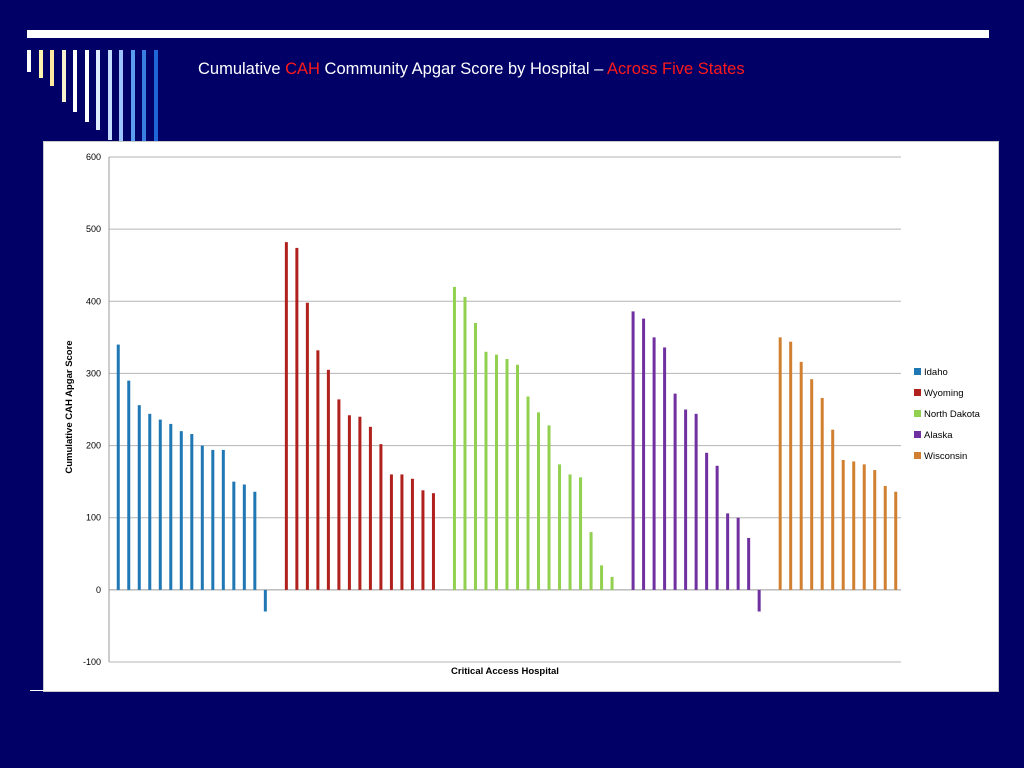 Image resolution: width=1024 pixels, height=768 pixels. What do you see at coordinates (302, 69) in the screenshot?
I see `title-accent-cah: CAH` at bounding box center [302, 69].